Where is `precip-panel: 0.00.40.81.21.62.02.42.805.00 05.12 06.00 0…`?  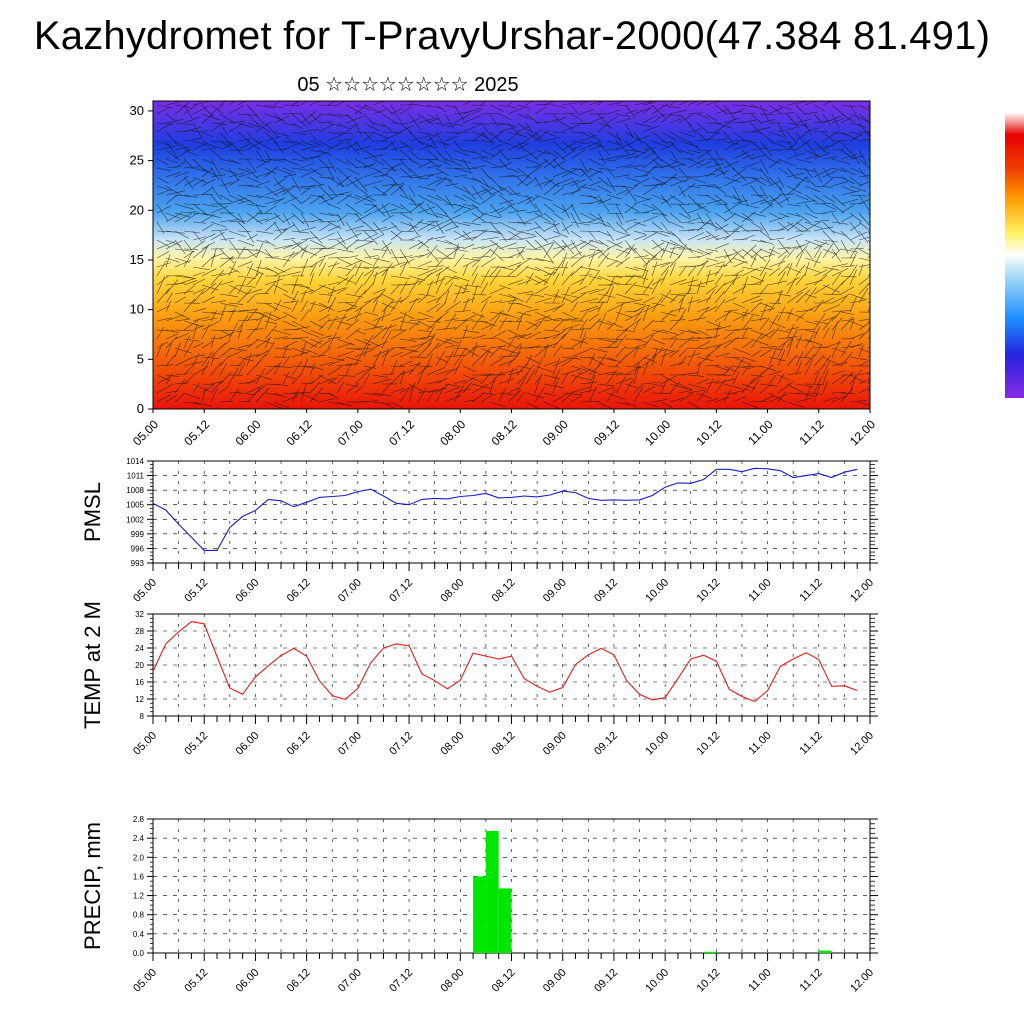 precip-panel: 0.00.40.81.21.62.02.42.805.00 05.12 06.00 0… is located at coordinates (479, 905).